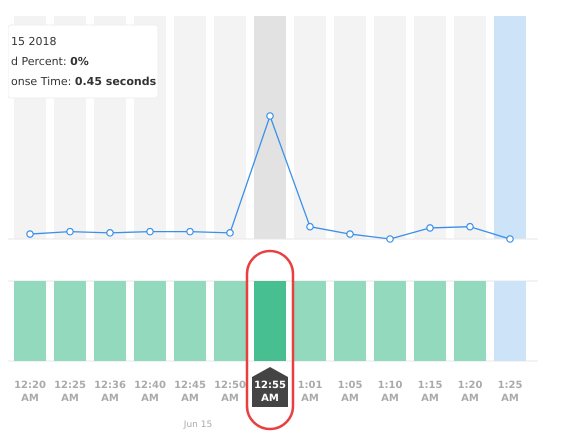 Image resolution: width=562 pixels, height=438 pixels. I want to click on x-tick-label: 12:55 AM, so click(270, 392).